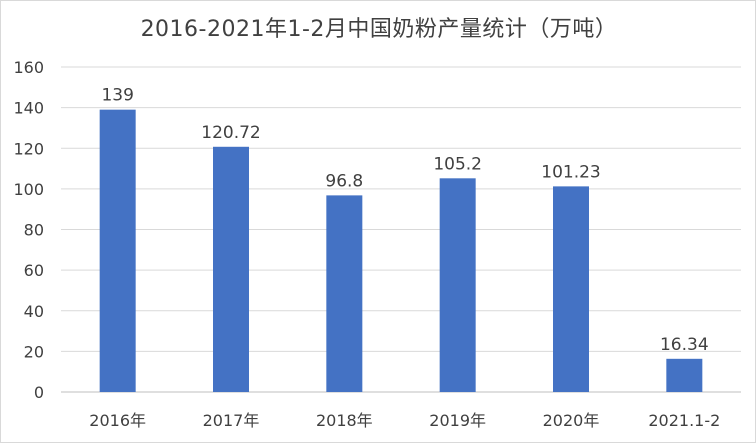 This screenshot has height=444, width=756. Describe the element at coordinates (117, 420) in the screenshot. I see `x-tick-label: 2016年` at that location.